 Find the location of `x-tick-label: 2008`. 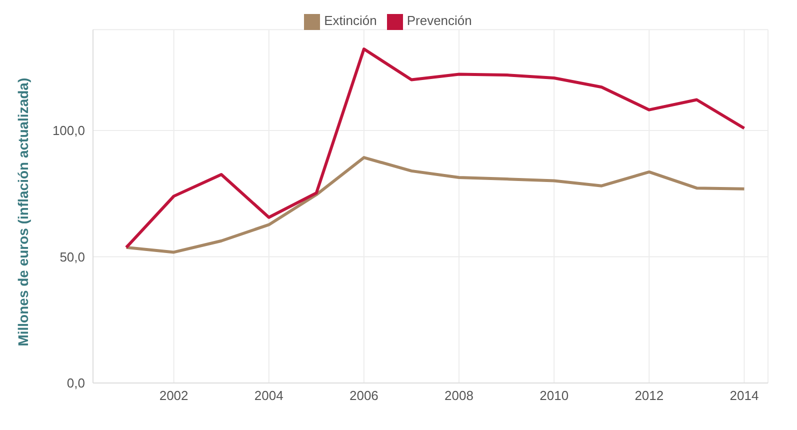

x-tick-label: 2008 is located at coordinates (459, 396).